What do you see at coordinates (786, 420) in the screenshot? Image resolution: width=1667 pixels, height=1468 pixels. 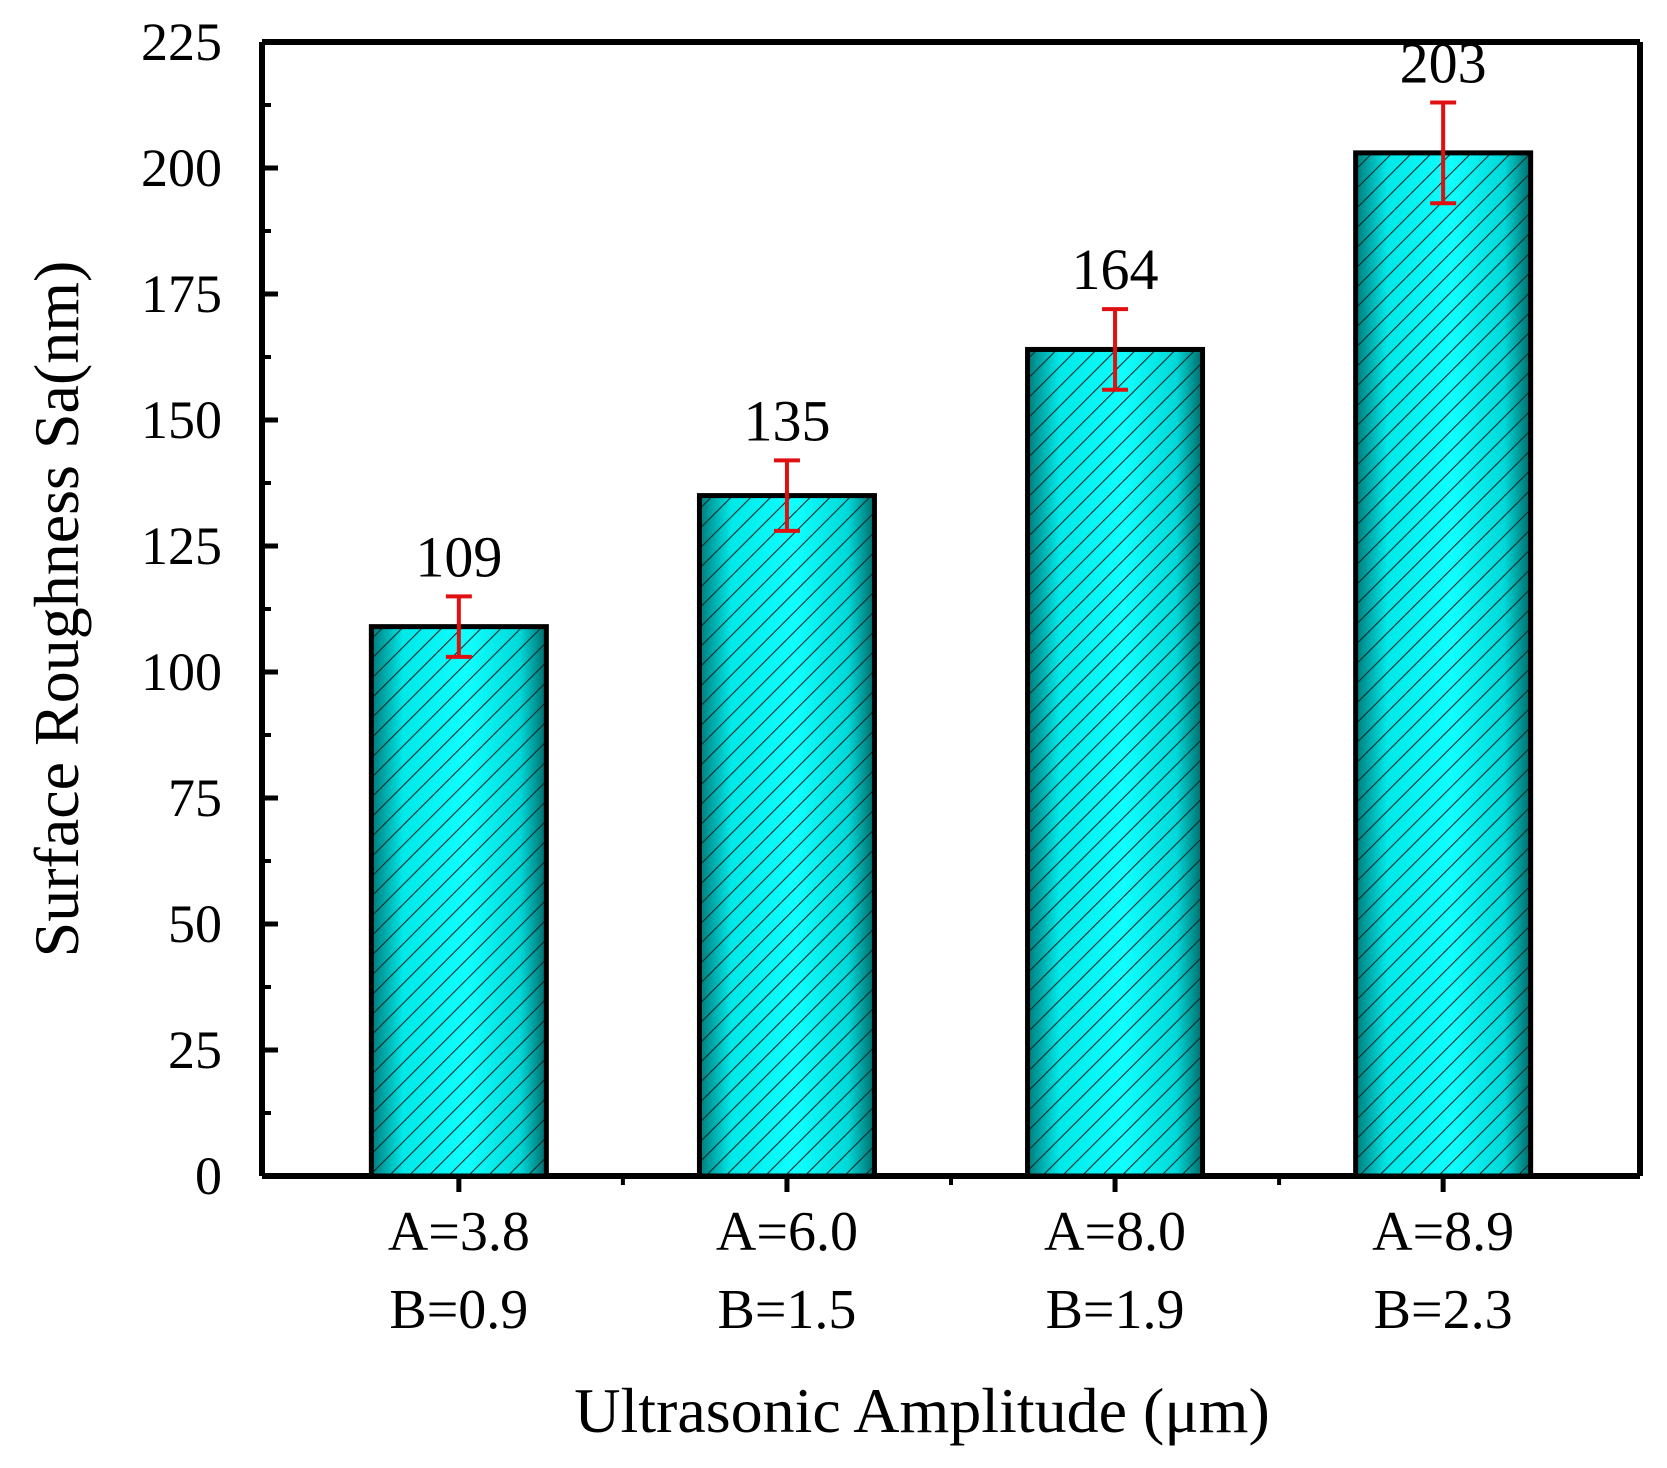 I see `data-label: 135` at bounding box center [786, 420].